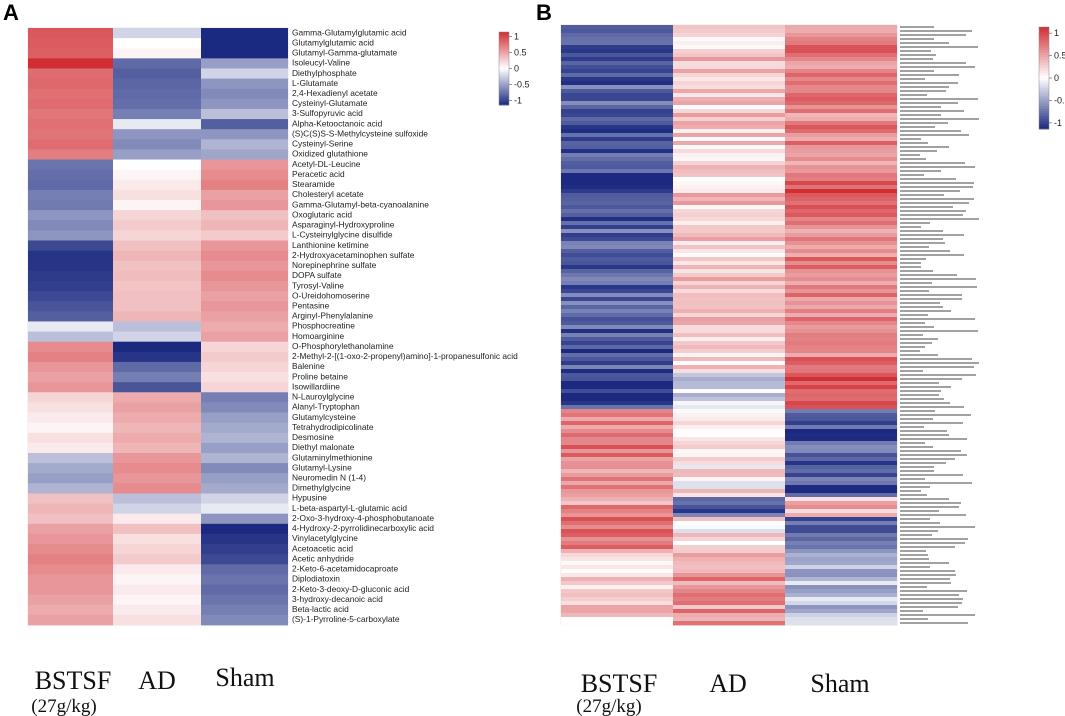 The image size is (1065, 716). I want to click on row-label: O-Phosphorylethanolamine, so click(343, 346).